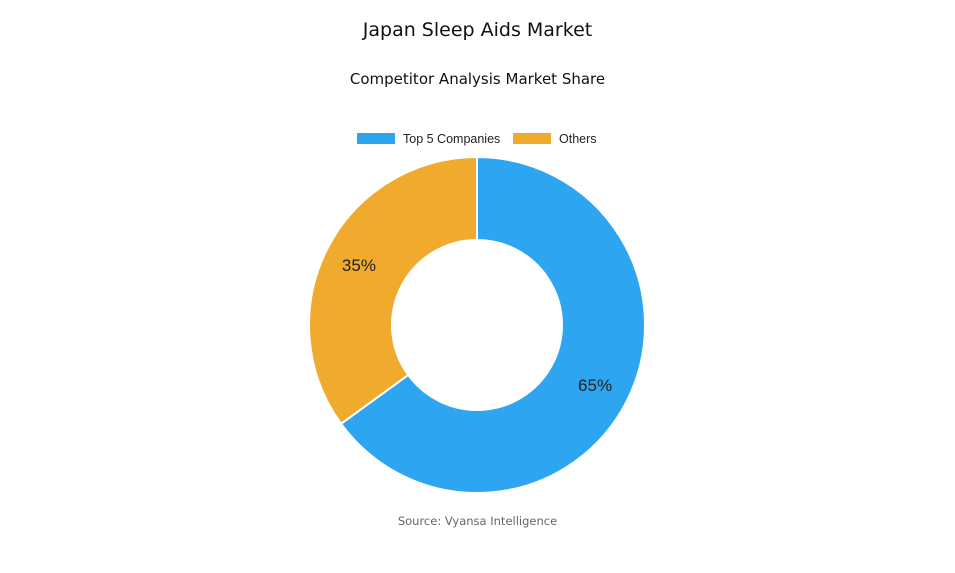 The width and height of the screenshot is (955, 573). What do you see at coordinates (359, 265) in the screenshot?
I see `data-label: 35%` at bounding box center [359, 265].